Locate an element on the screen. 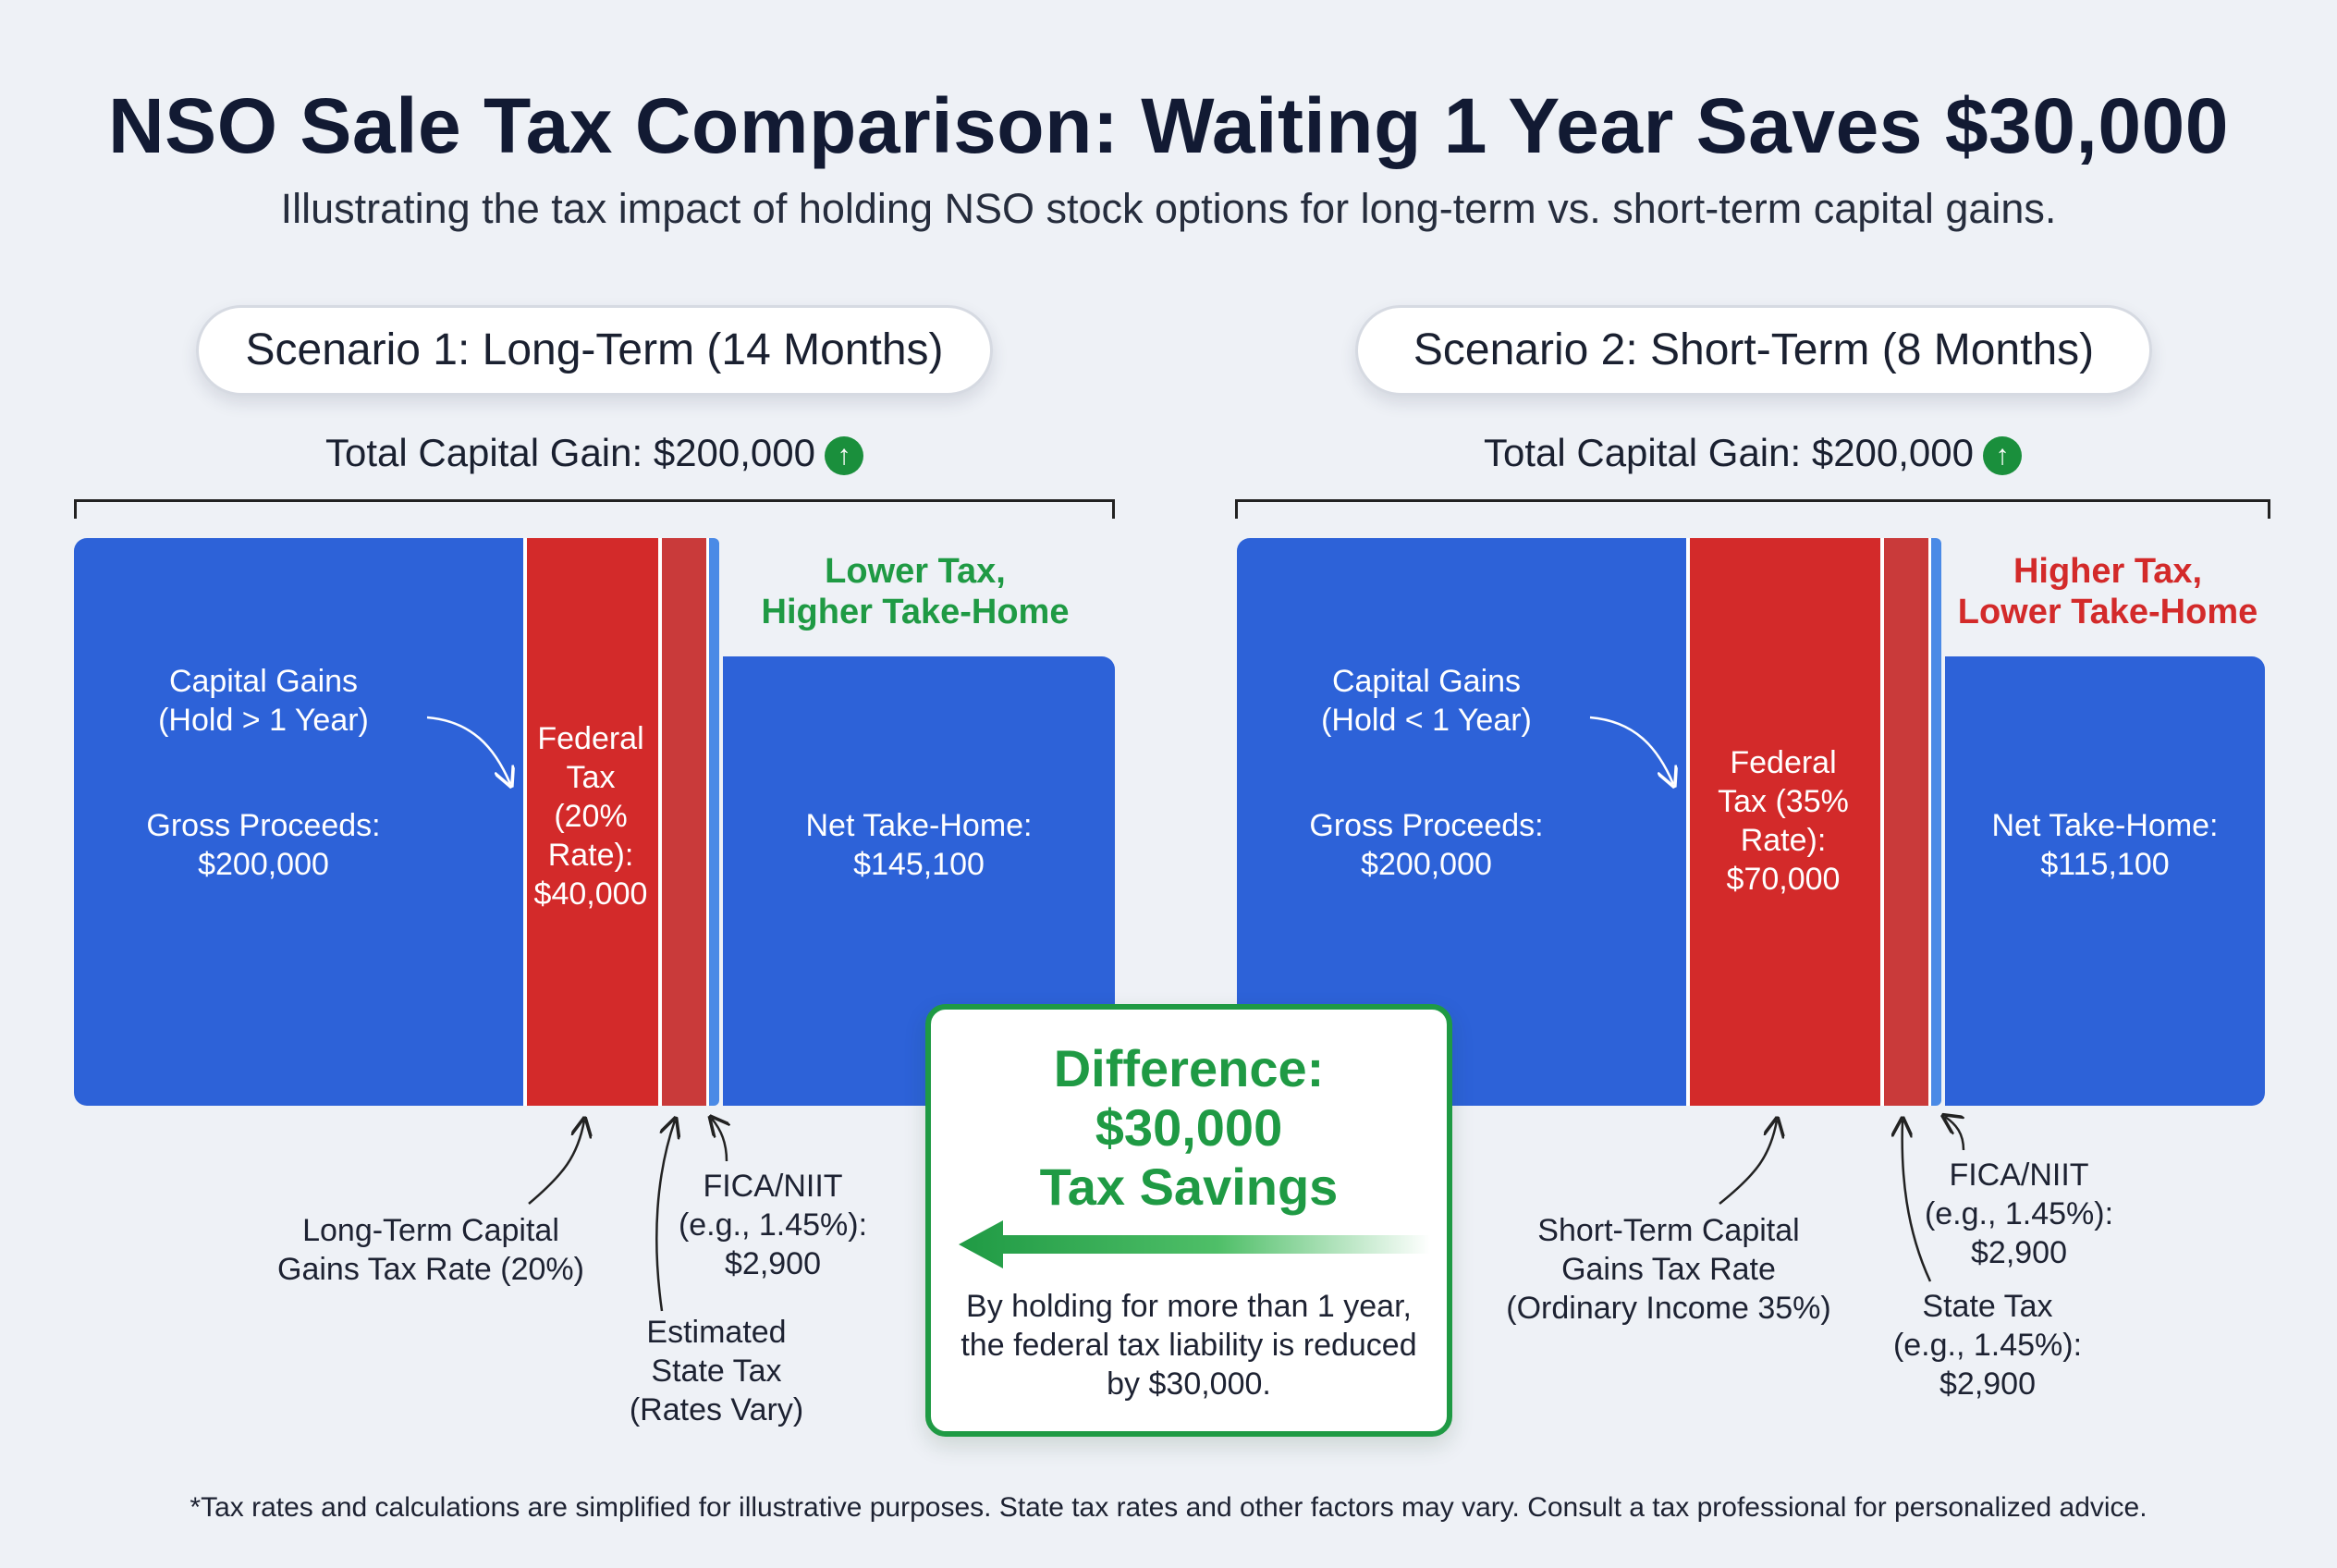  callout-heading-1: Difference: is located at coordinates (1189, 1068).